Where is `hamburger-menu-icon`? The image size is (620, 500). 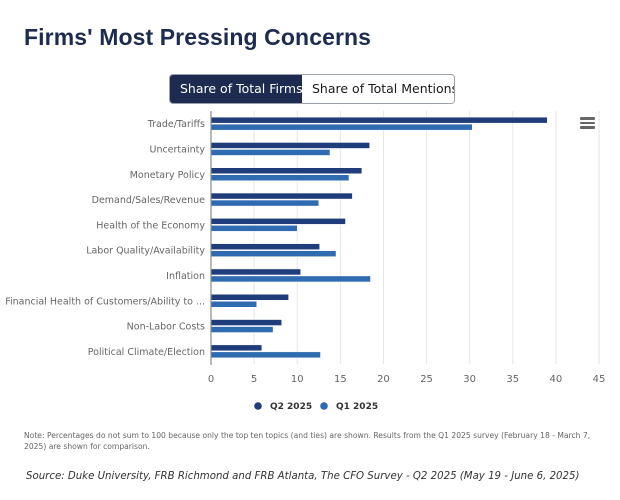 hamburger-menu-icon is located at coordinates (587, 123).